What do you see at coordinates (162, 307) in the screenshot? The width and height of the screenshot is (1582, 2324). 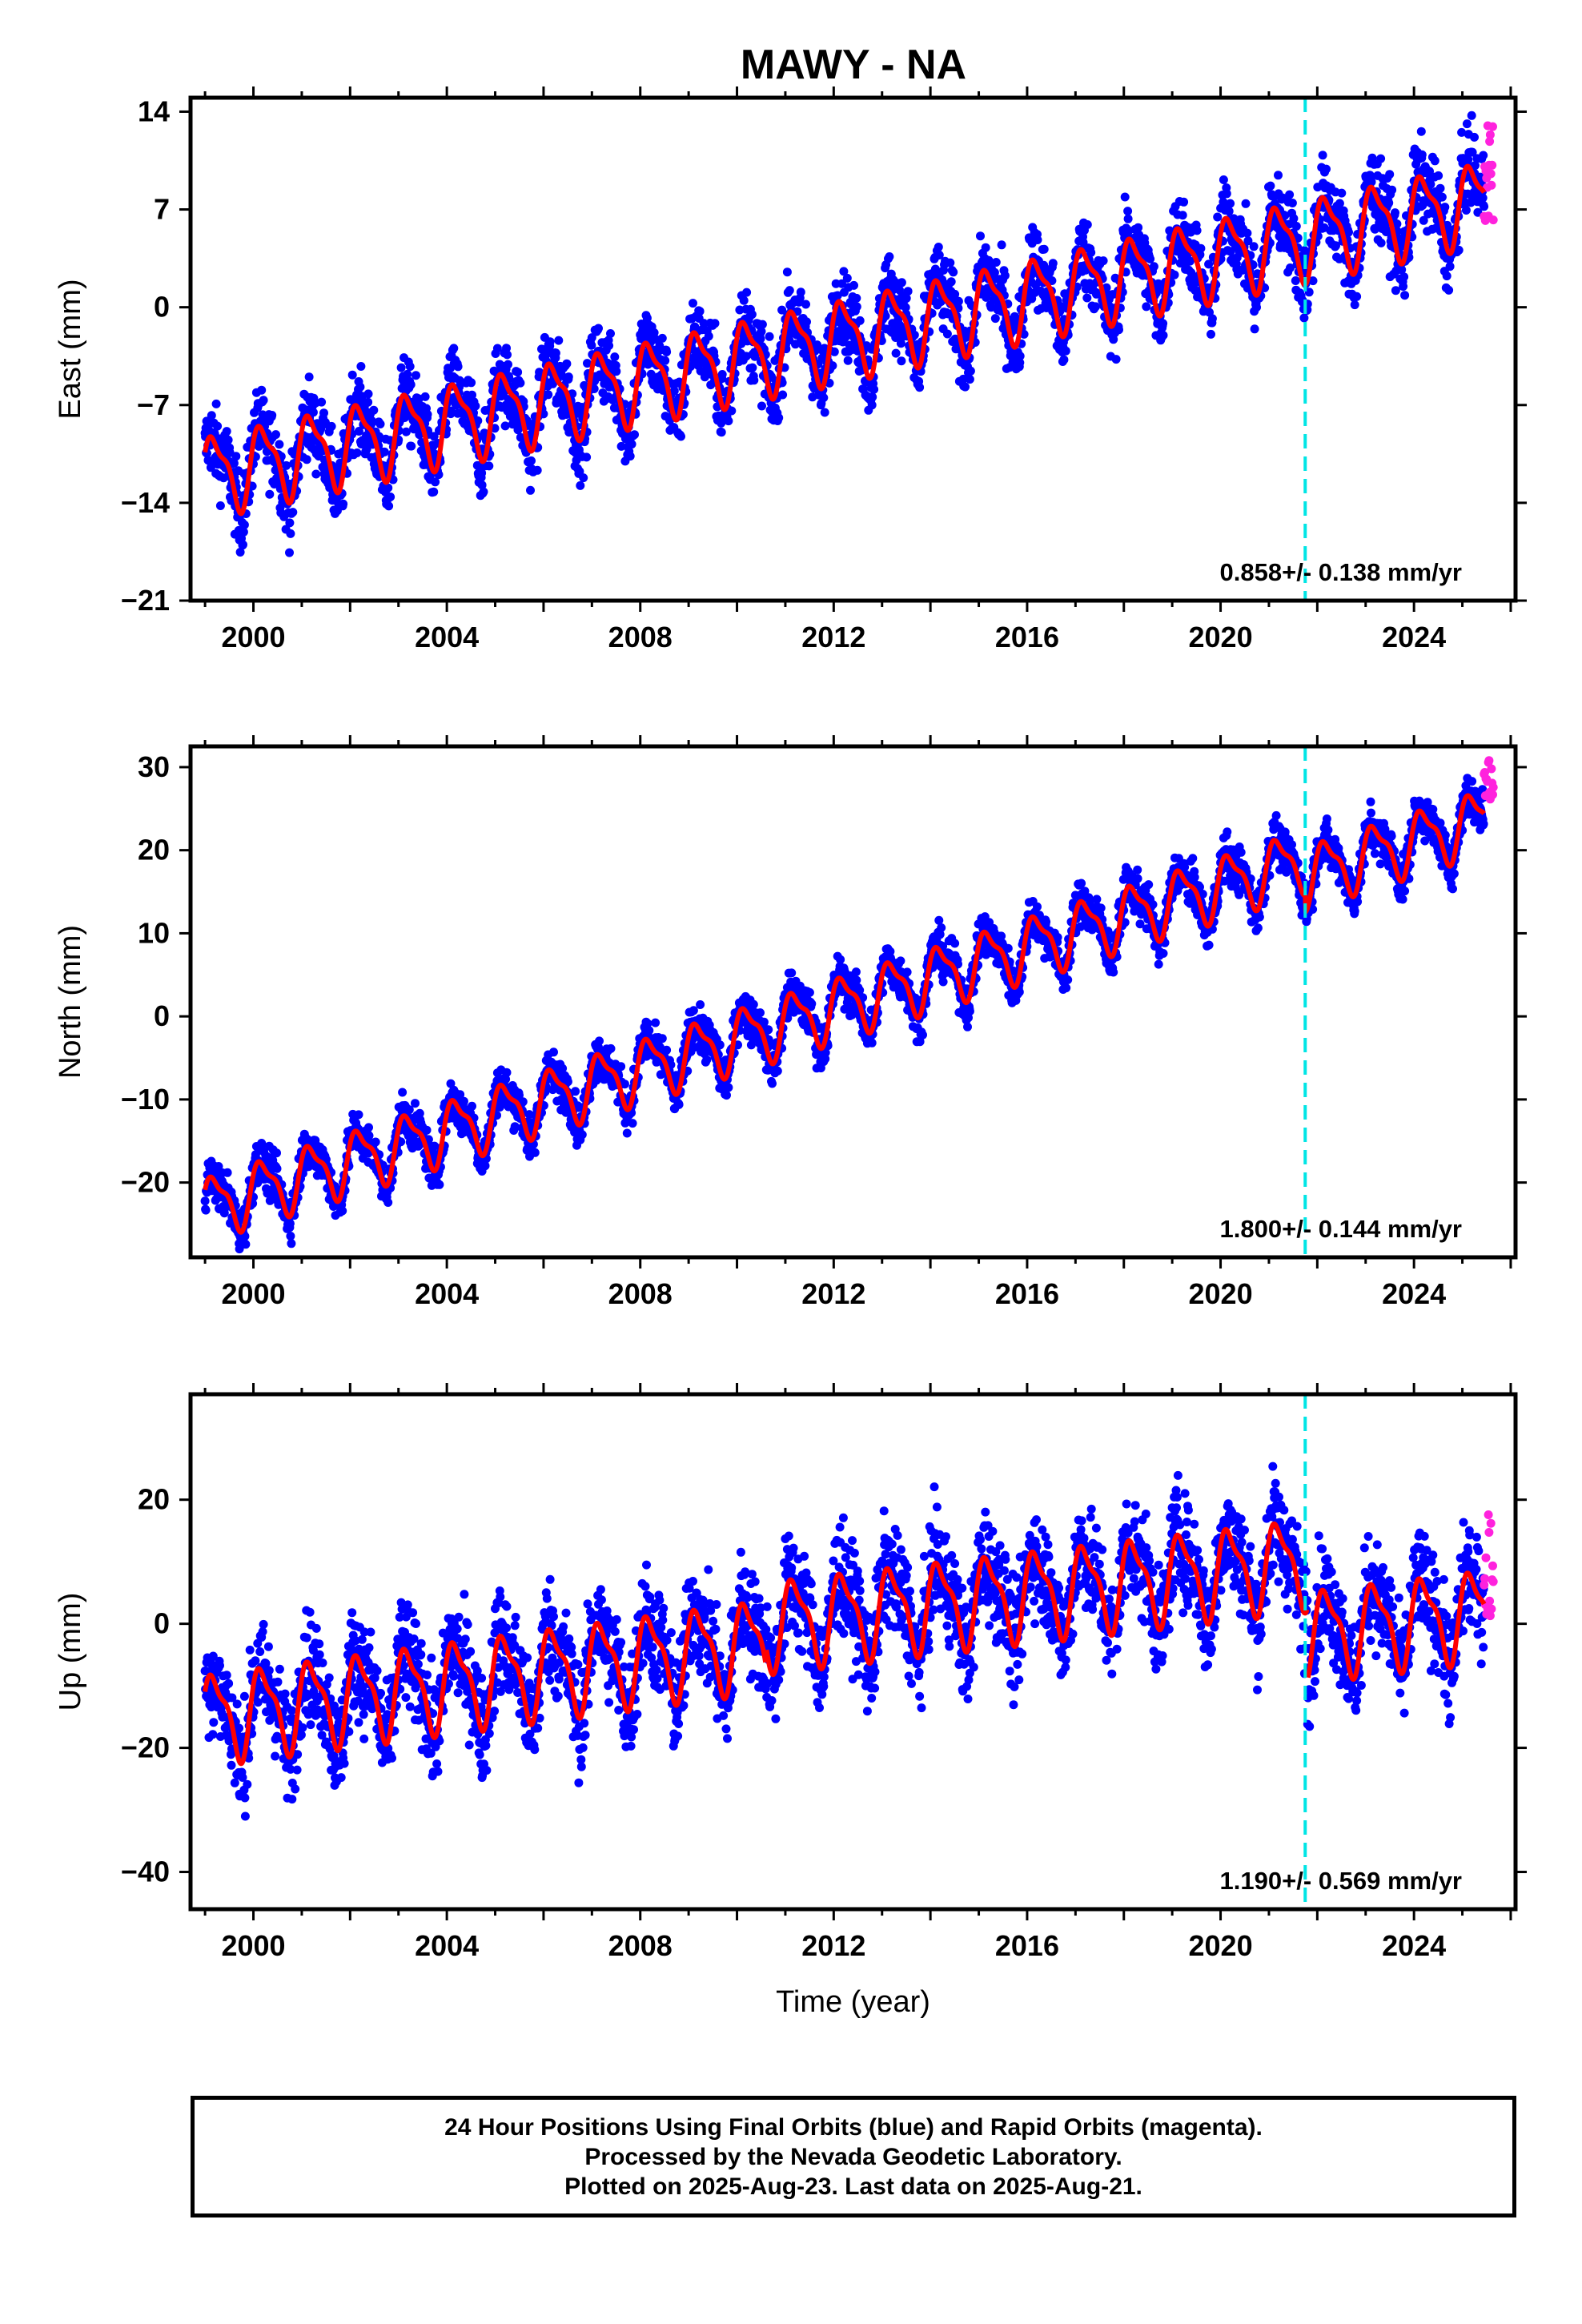 I see `y-tick-label: 0` at bounding box center [162, 307].